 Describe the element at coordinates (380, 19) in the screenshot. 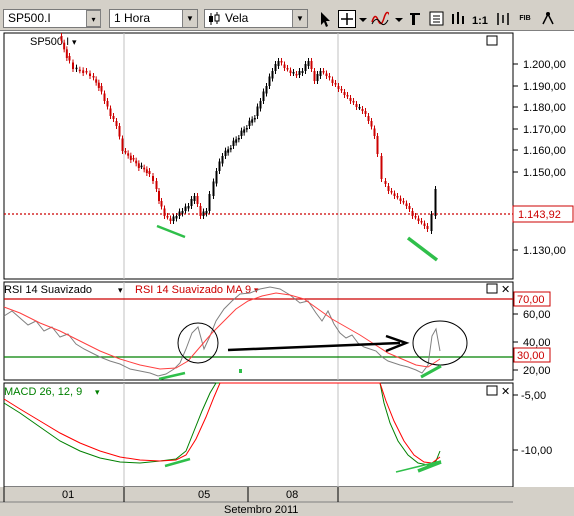

I see `indicator-wave-icon` at that location.